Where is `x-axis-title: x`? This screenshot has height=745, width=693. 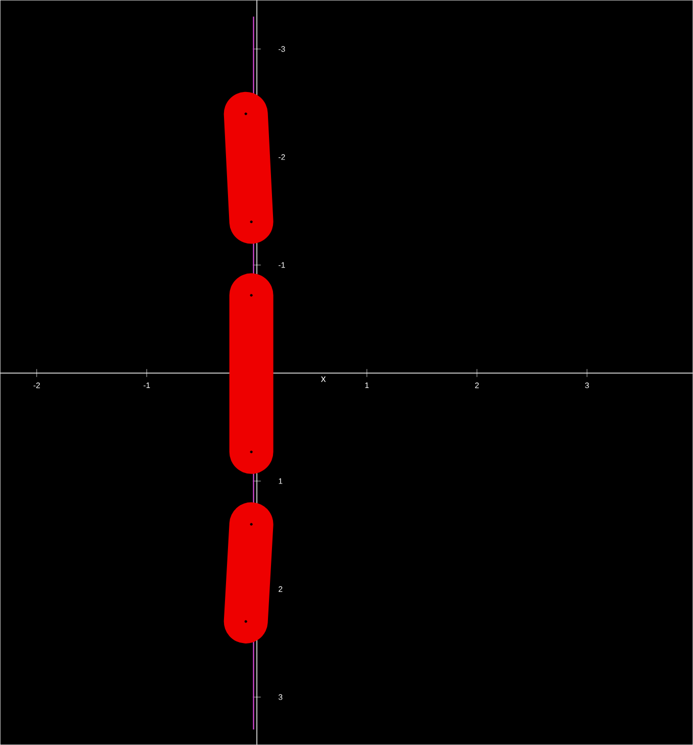
x-axis-title: x is located at coordinates (323, 379).